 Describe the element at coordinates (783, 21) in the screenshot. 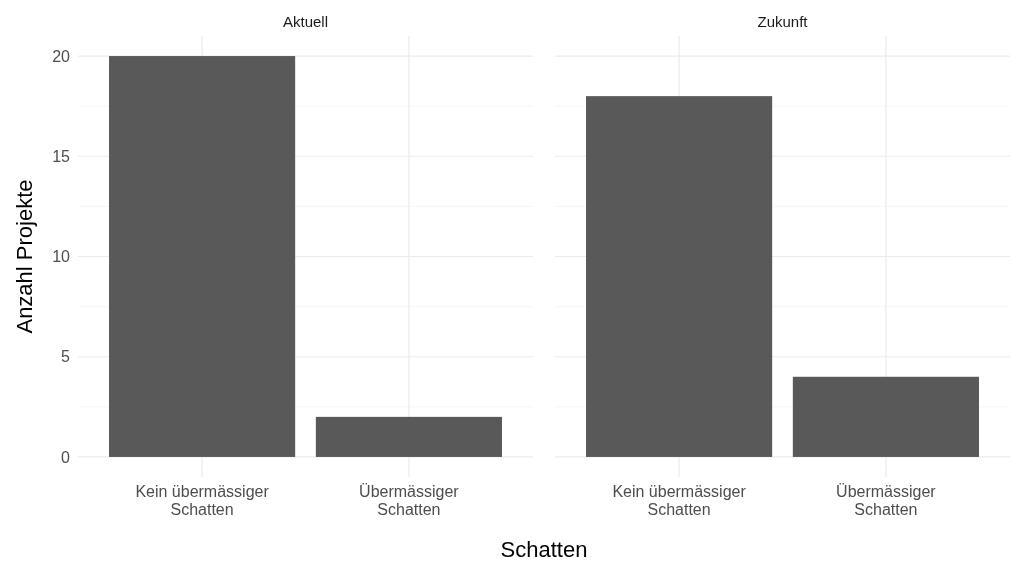

I see `chart-title: Zukunft` at that location.